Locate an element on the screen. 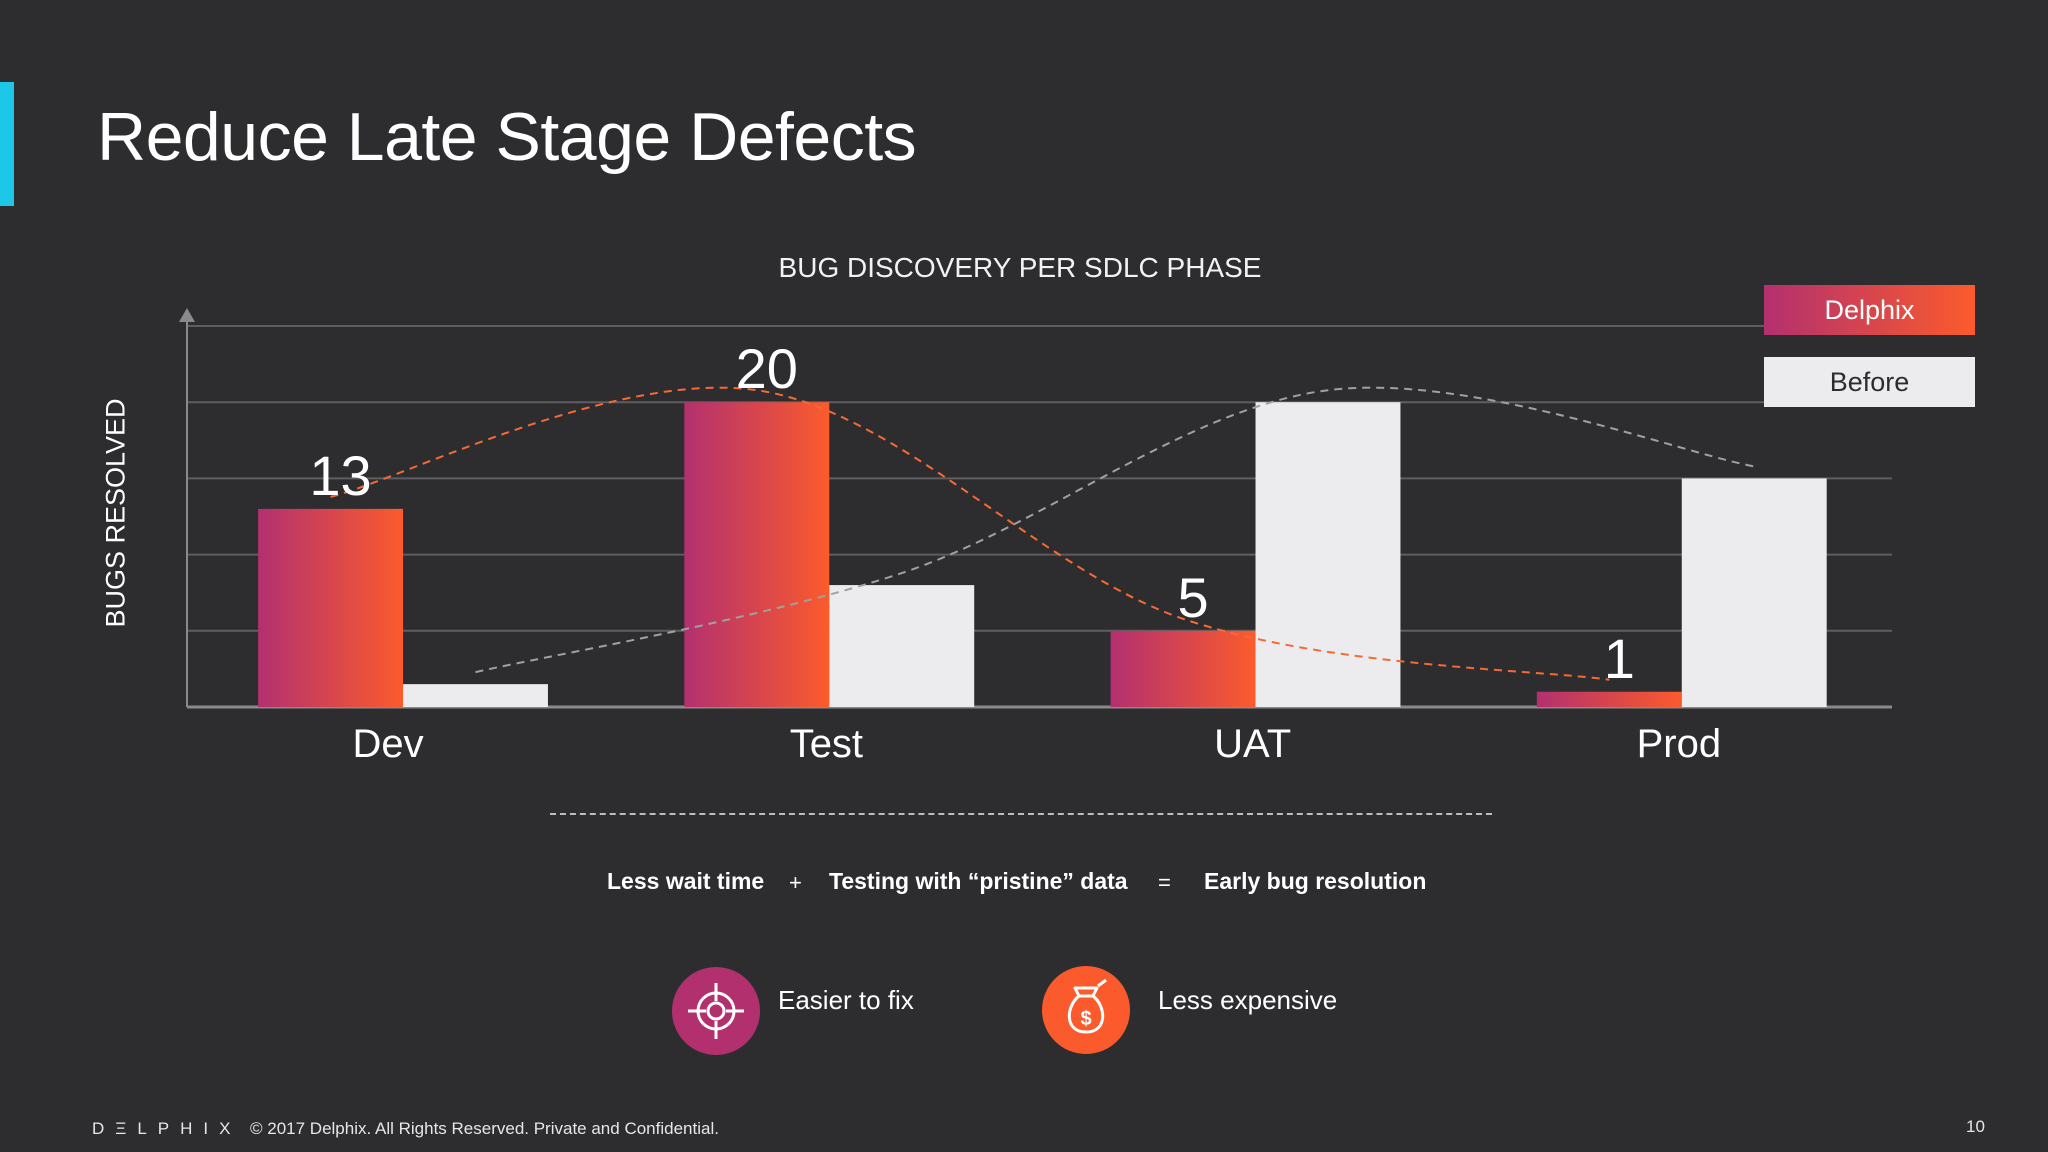 The height and width of the screenshot is (1152, 2048). bar-before-uat is located at coordinates (1328, 554).